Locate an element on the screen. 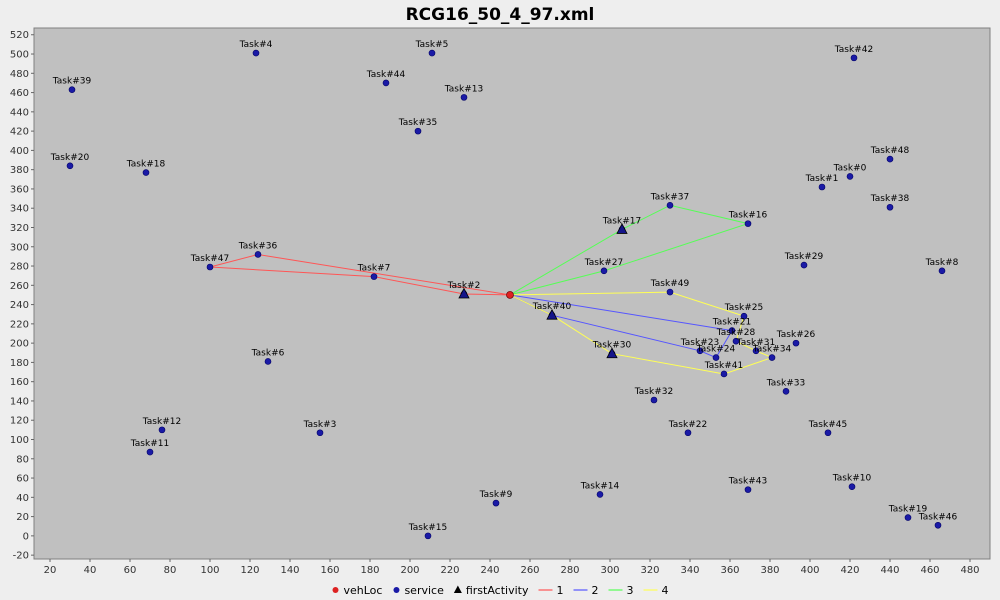  first-activity-marker is located at coordinates (612, 353).